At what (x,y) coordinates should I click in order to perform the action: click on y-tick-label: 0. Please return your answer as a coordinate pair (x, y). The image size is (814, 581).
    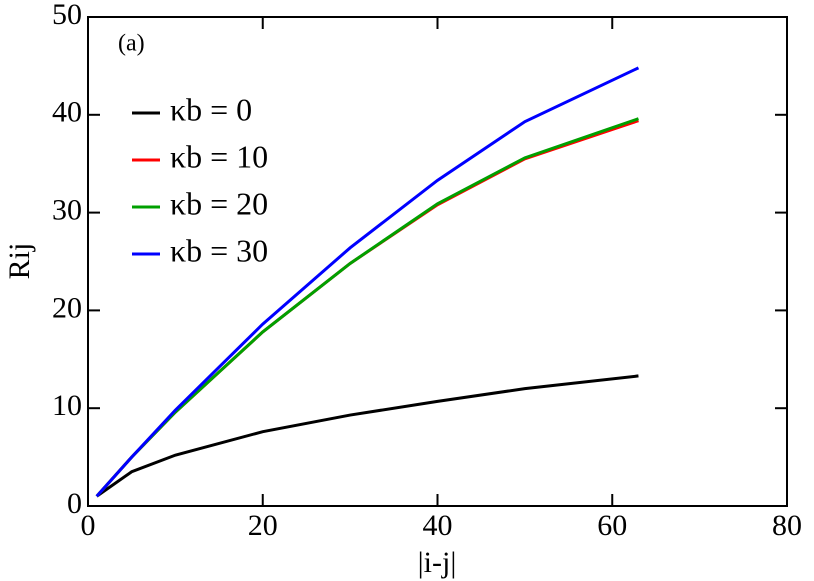
    Looking at the image, I should click on (74, 503).